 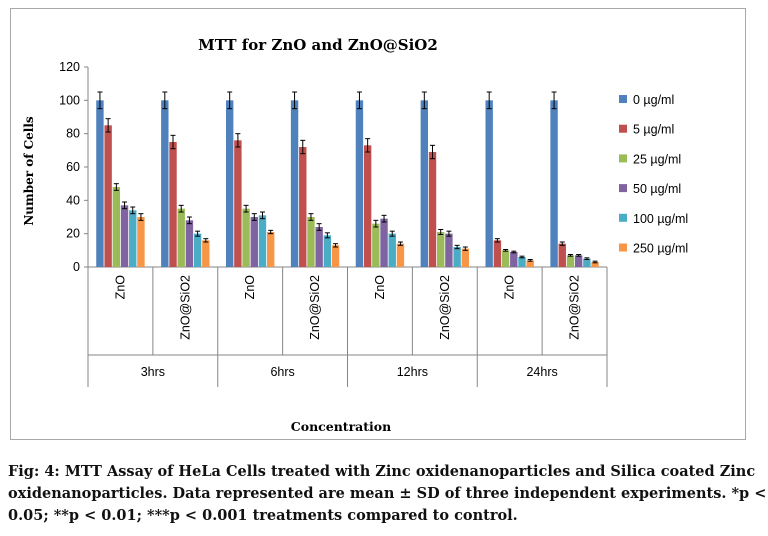 I want to click on y-tick-label: 40, so click(x=73, y=200).